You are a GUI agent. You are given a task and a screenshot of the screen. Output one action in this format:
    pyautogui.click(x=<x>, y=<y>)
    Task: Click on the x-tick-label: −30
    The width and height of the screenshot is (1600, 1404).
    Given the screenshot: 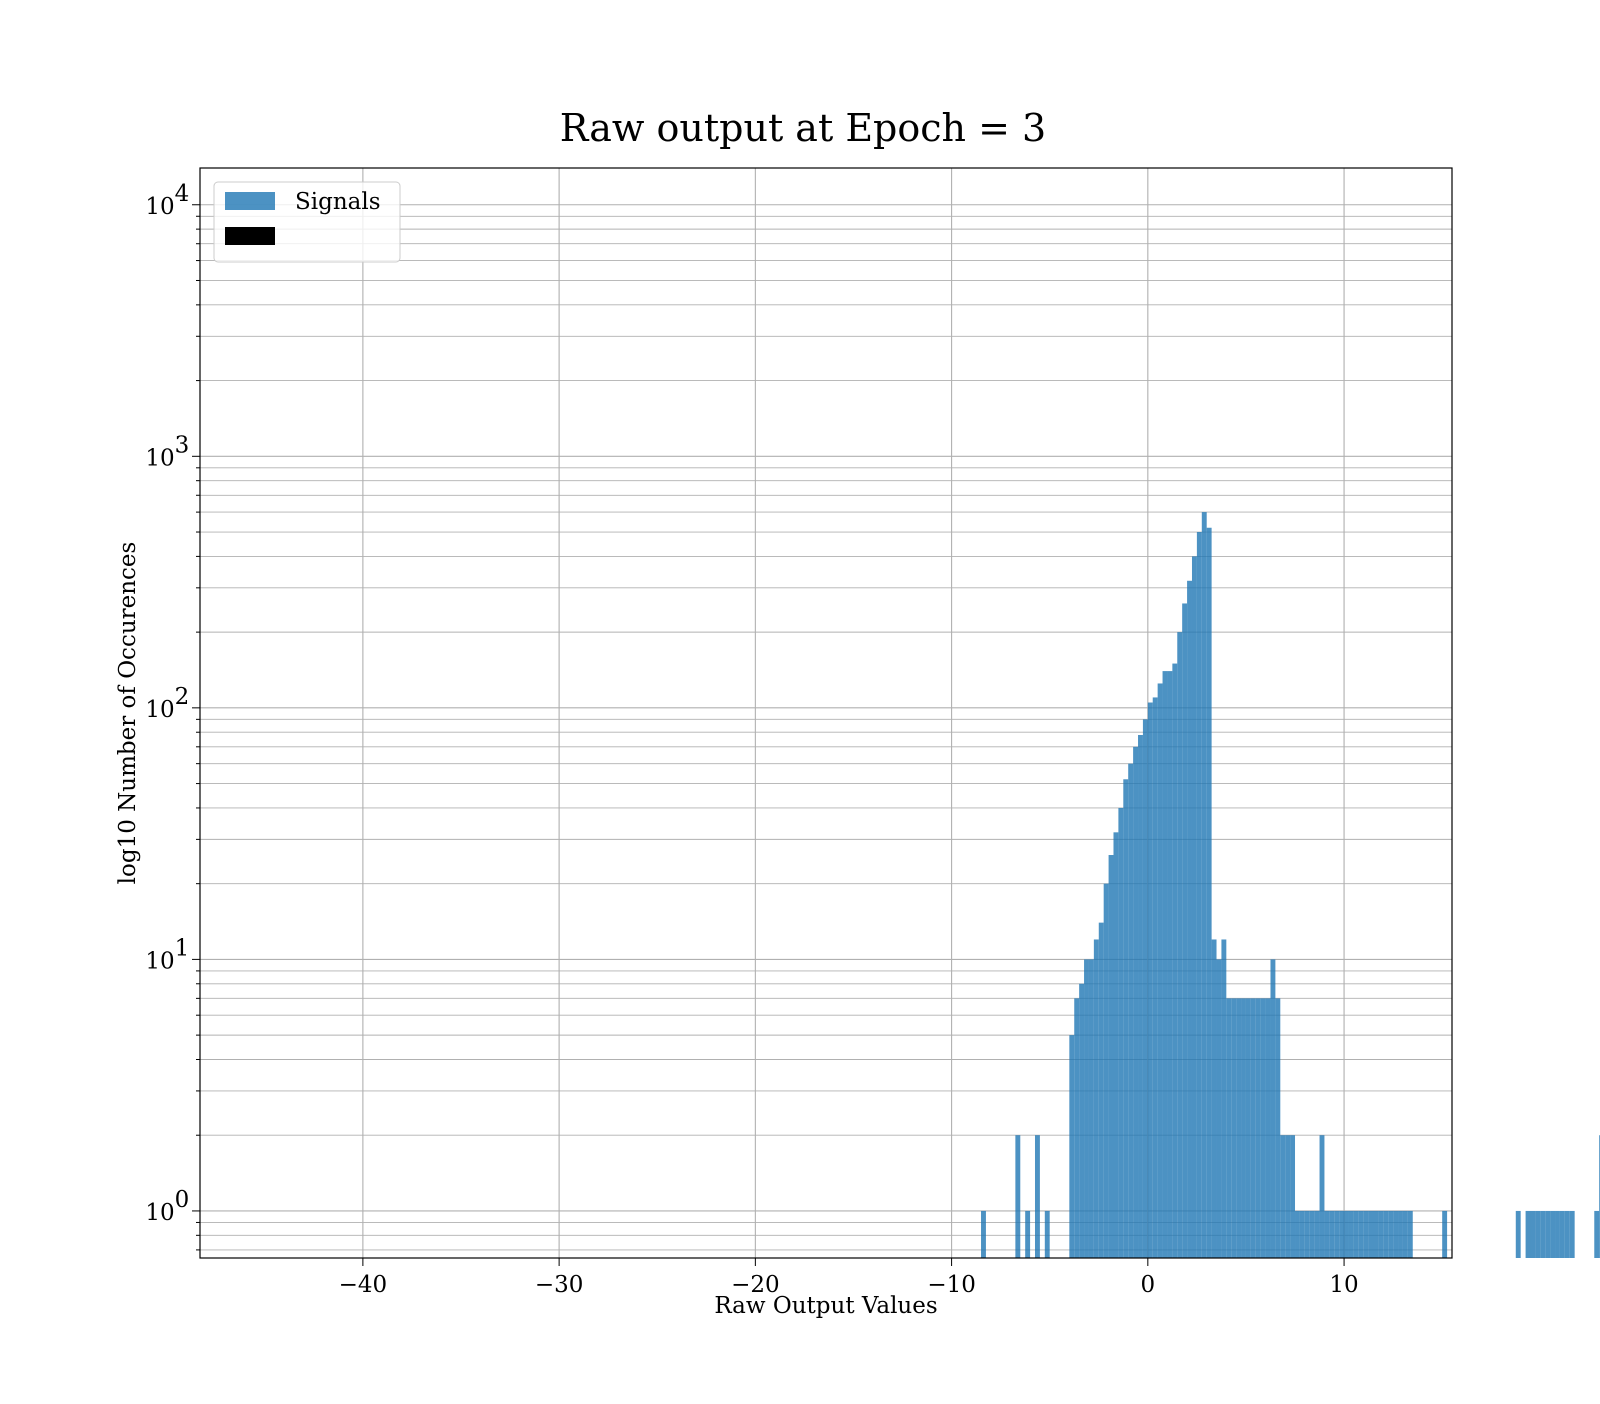 What is the action you would take?
    pyautogui.click(x=559, y=1285)
    